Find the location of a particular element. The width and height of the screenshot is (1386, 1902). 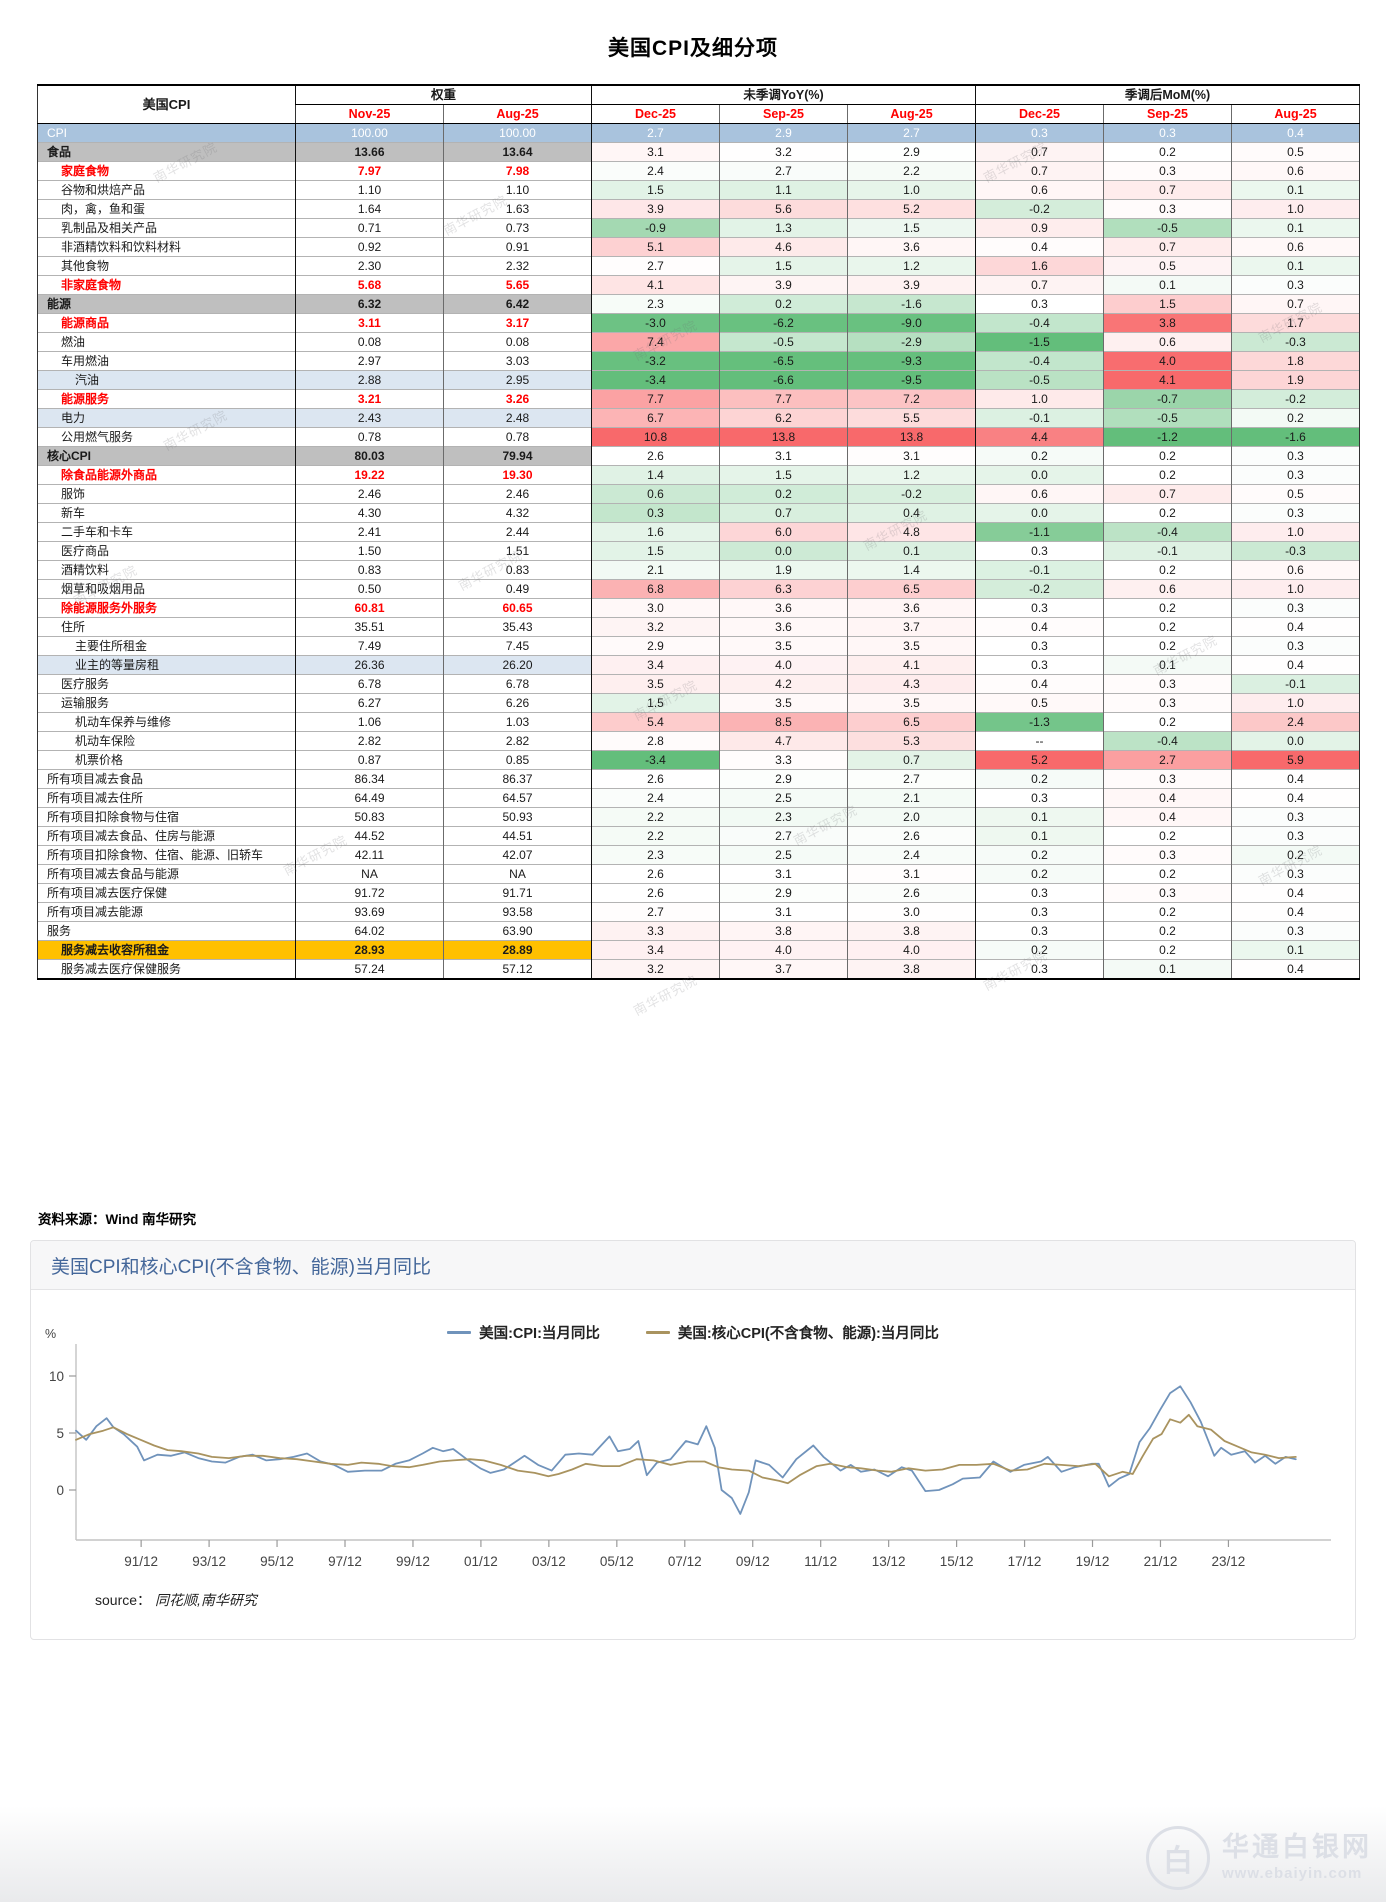

table-row: 非酒精饮料和饮料材料 0.92 0.91 5.1 4.6 3.6 0.4 0.7 0.6 is located at coordinates (699, 247).